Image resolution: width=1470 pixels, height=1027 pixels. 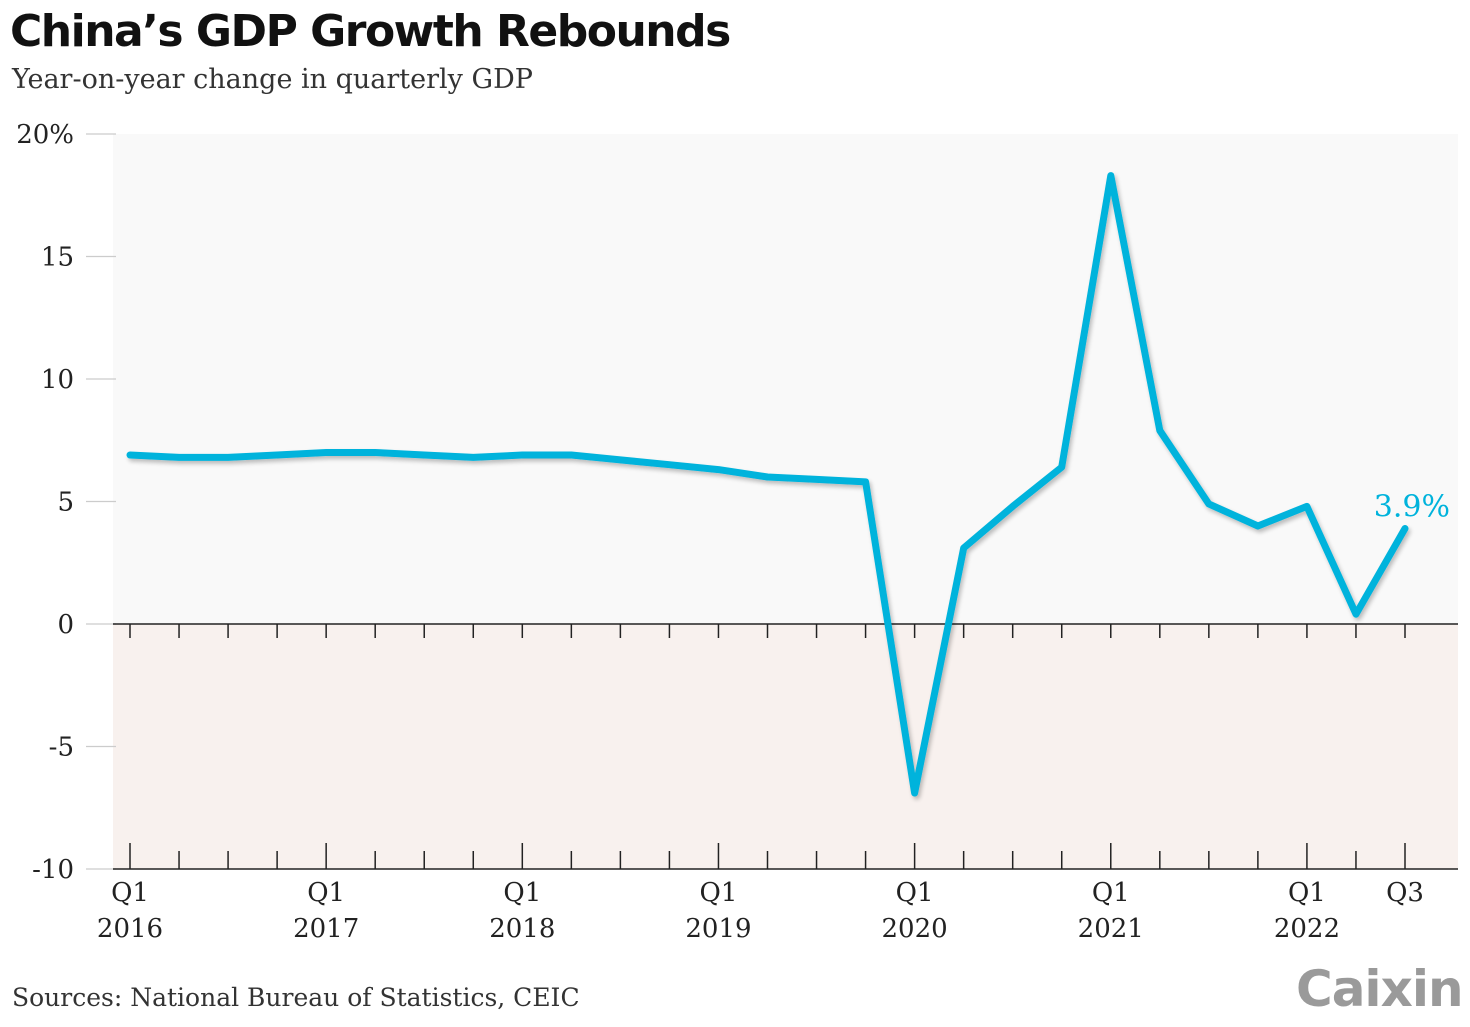 I want to click on y-tick-label: 15, so click(x=57, y=258).